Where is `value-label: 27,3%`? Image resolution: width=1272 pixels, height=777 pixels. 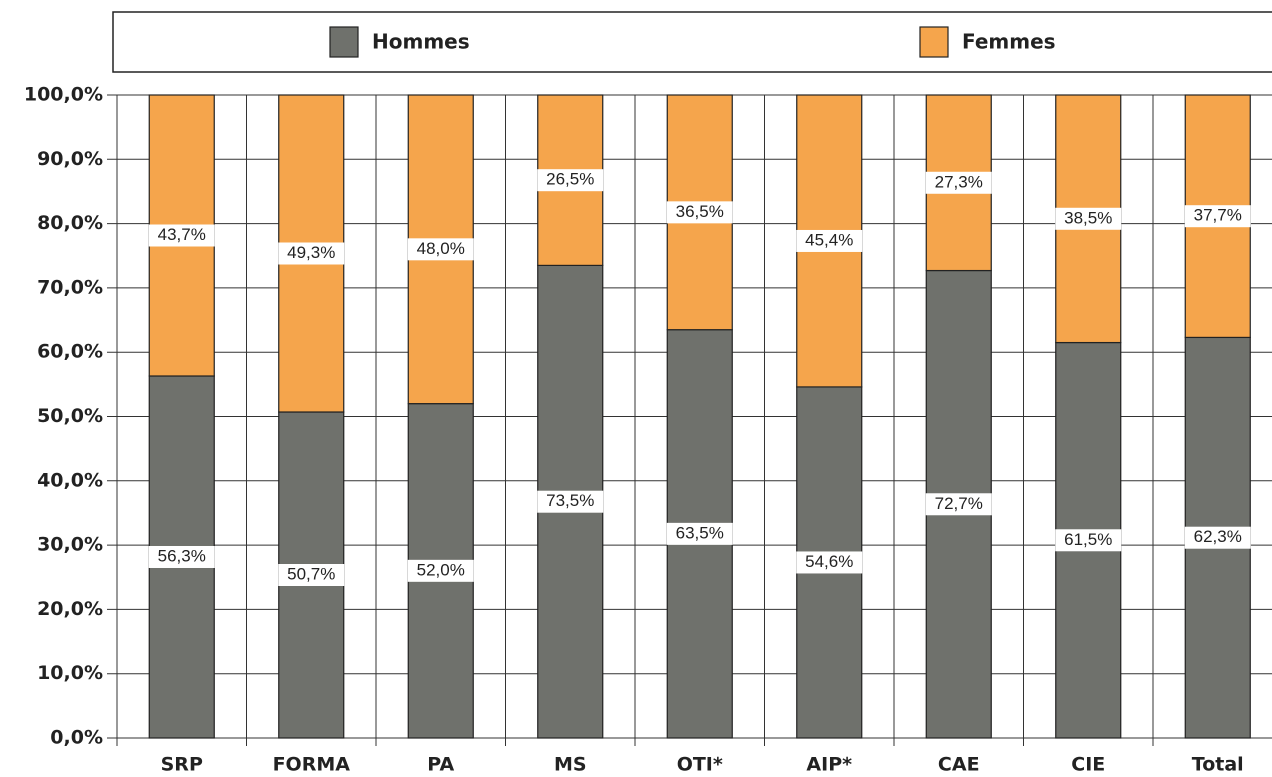
value-label: 27,3% is located at coordinates (959, 181).